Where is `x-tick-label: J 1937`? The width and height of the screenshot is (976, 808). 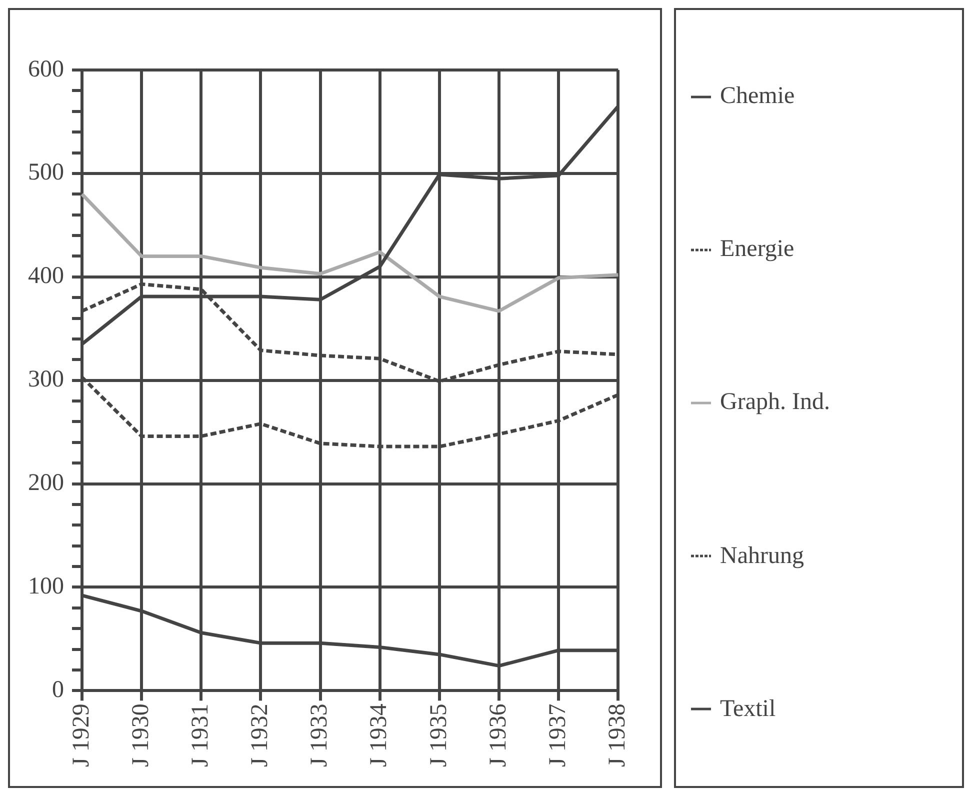 x-tick-label: J 1937 is located at coordinates (557, 736).